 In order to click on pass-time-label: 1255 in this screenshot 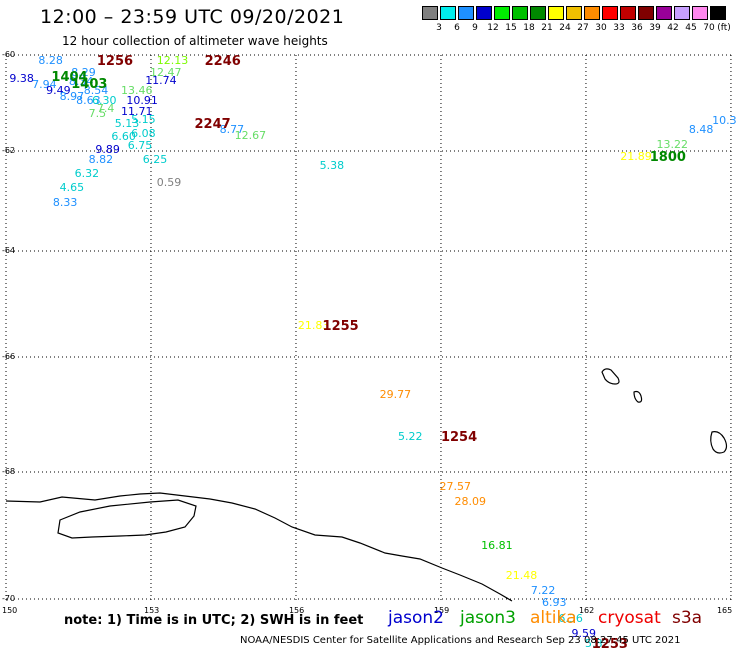, I will do `click(340, 327)`.